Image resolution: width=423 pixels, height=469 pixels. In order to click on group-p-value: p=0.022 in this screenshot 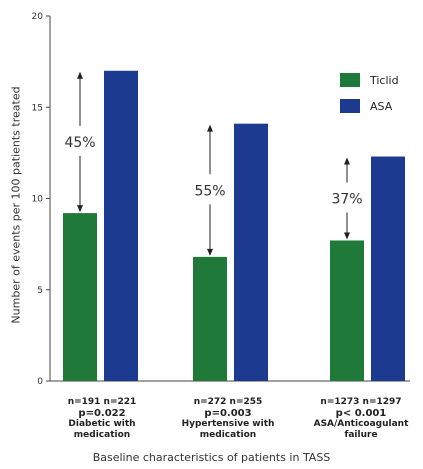, I will do `click(102, 413)`.